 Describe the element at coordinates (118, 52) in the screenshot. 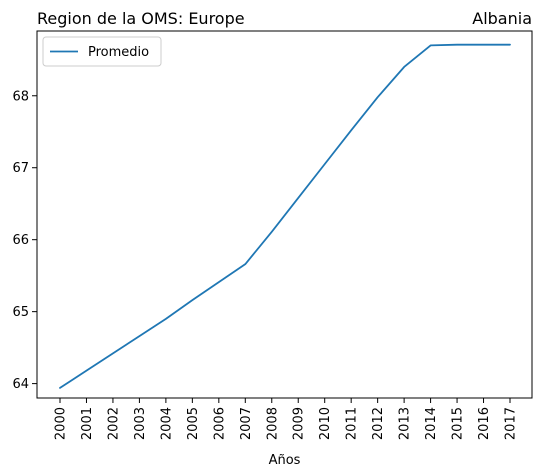

I see `legend-label-promedio: Promedio` at that location.